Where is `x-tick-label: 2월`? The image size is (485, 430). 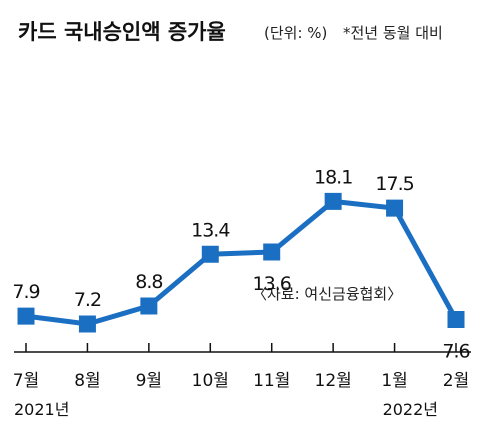
x-tick-label: 2월 is located at coordinates (456, 381).